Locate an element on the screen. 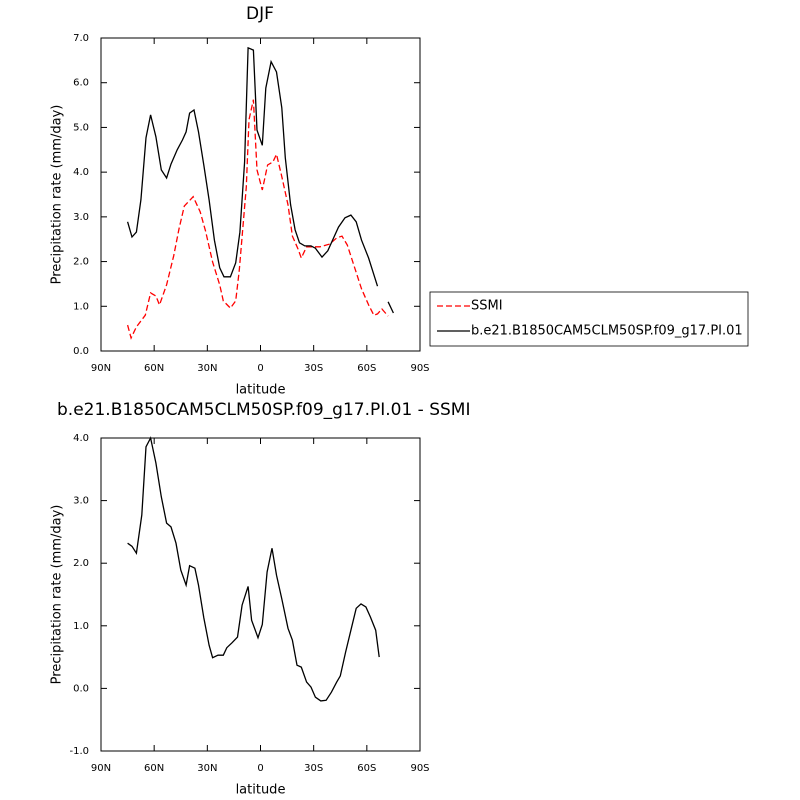 The width and height of the screenshot is (800, 800). legend-label: SSMI is located at coordinates (487, 306).